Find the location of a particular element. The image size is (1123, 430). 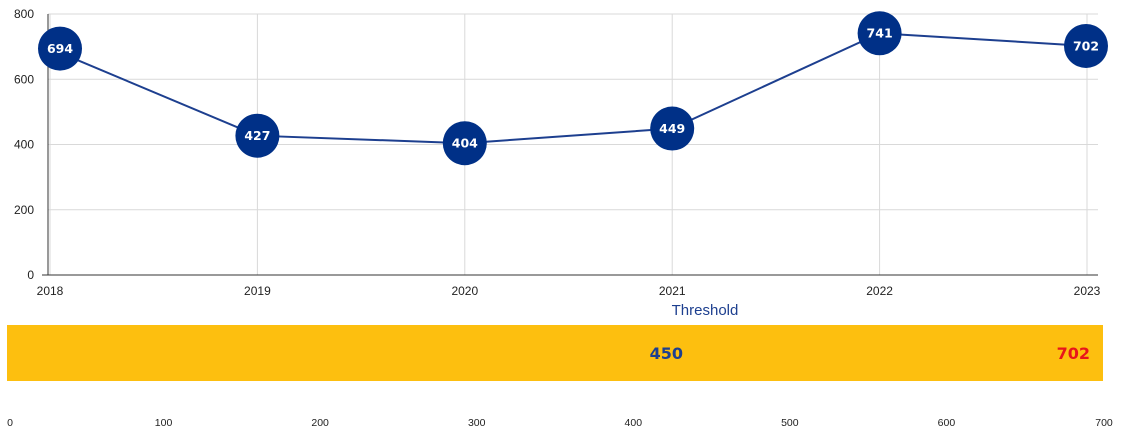

y-tick-label: 0 is located at coordinates (30, 275).